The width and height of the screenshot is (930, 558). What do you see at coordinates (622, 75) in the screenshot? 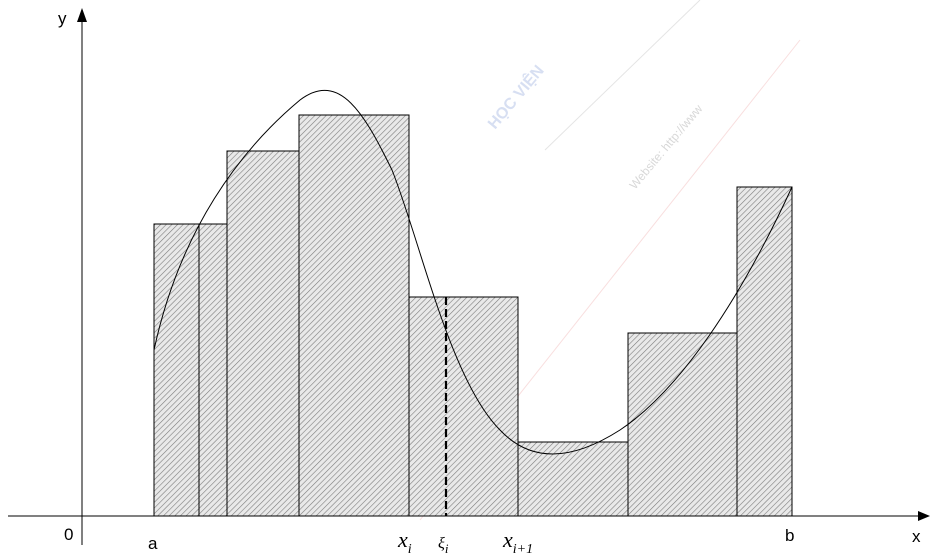
I see `watermark-line` at bounding box center [622, 75].